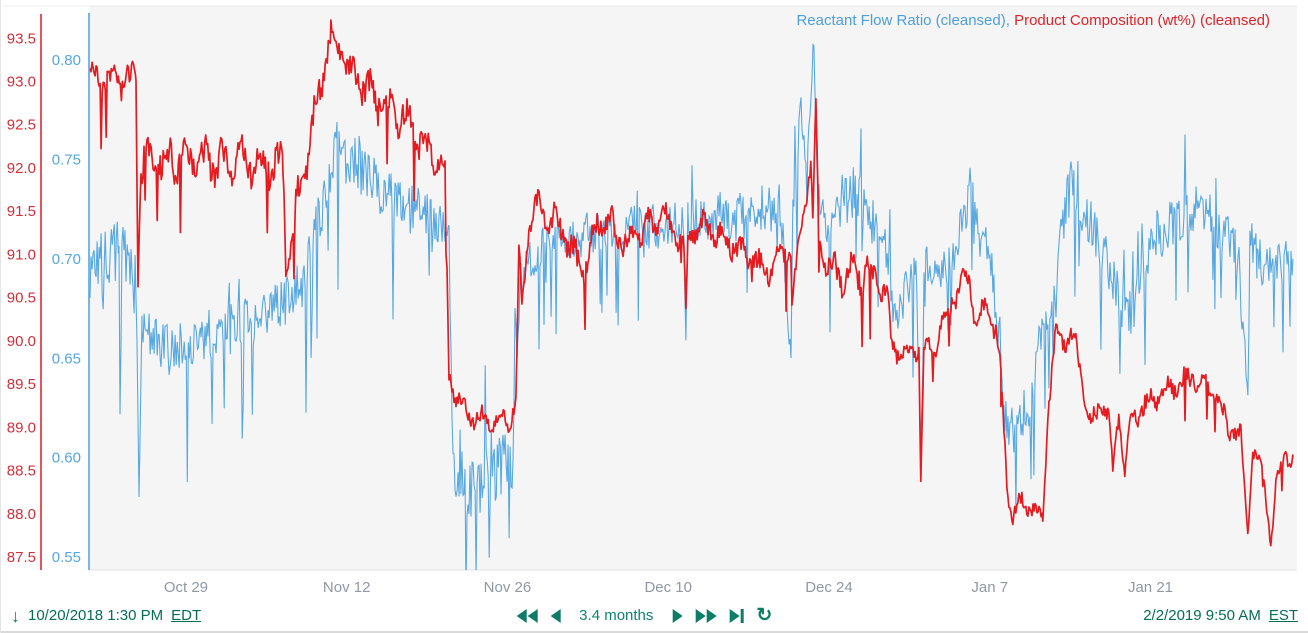 The image size is (1308, 633). Describe the element at coordinates (829, 587) in the screenshot. I see `x-axis-tick-label: Dec 24` at that location.